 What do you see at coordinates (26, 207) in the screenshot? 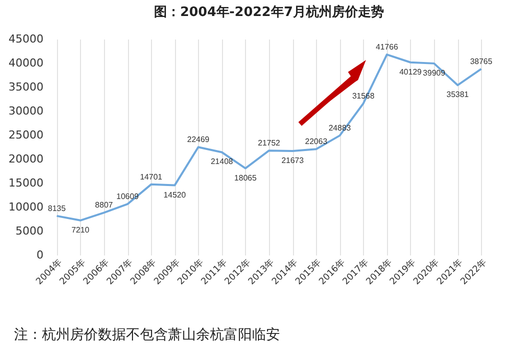
I see `y-tick-label: 10000` at bounding box center [26, 207].